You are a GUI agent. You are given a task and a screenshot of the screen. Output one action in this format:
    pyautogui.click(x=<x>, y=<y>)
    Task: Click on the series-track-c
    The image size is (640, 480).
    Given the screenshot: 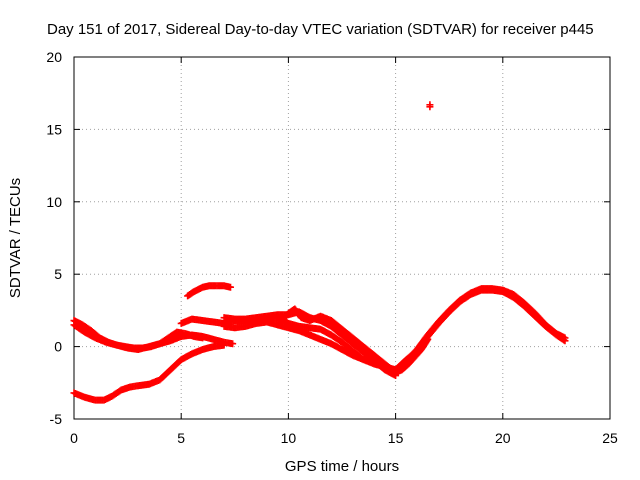 What is the action you would take?
    pyautogui.click(x=149, y=372)
    